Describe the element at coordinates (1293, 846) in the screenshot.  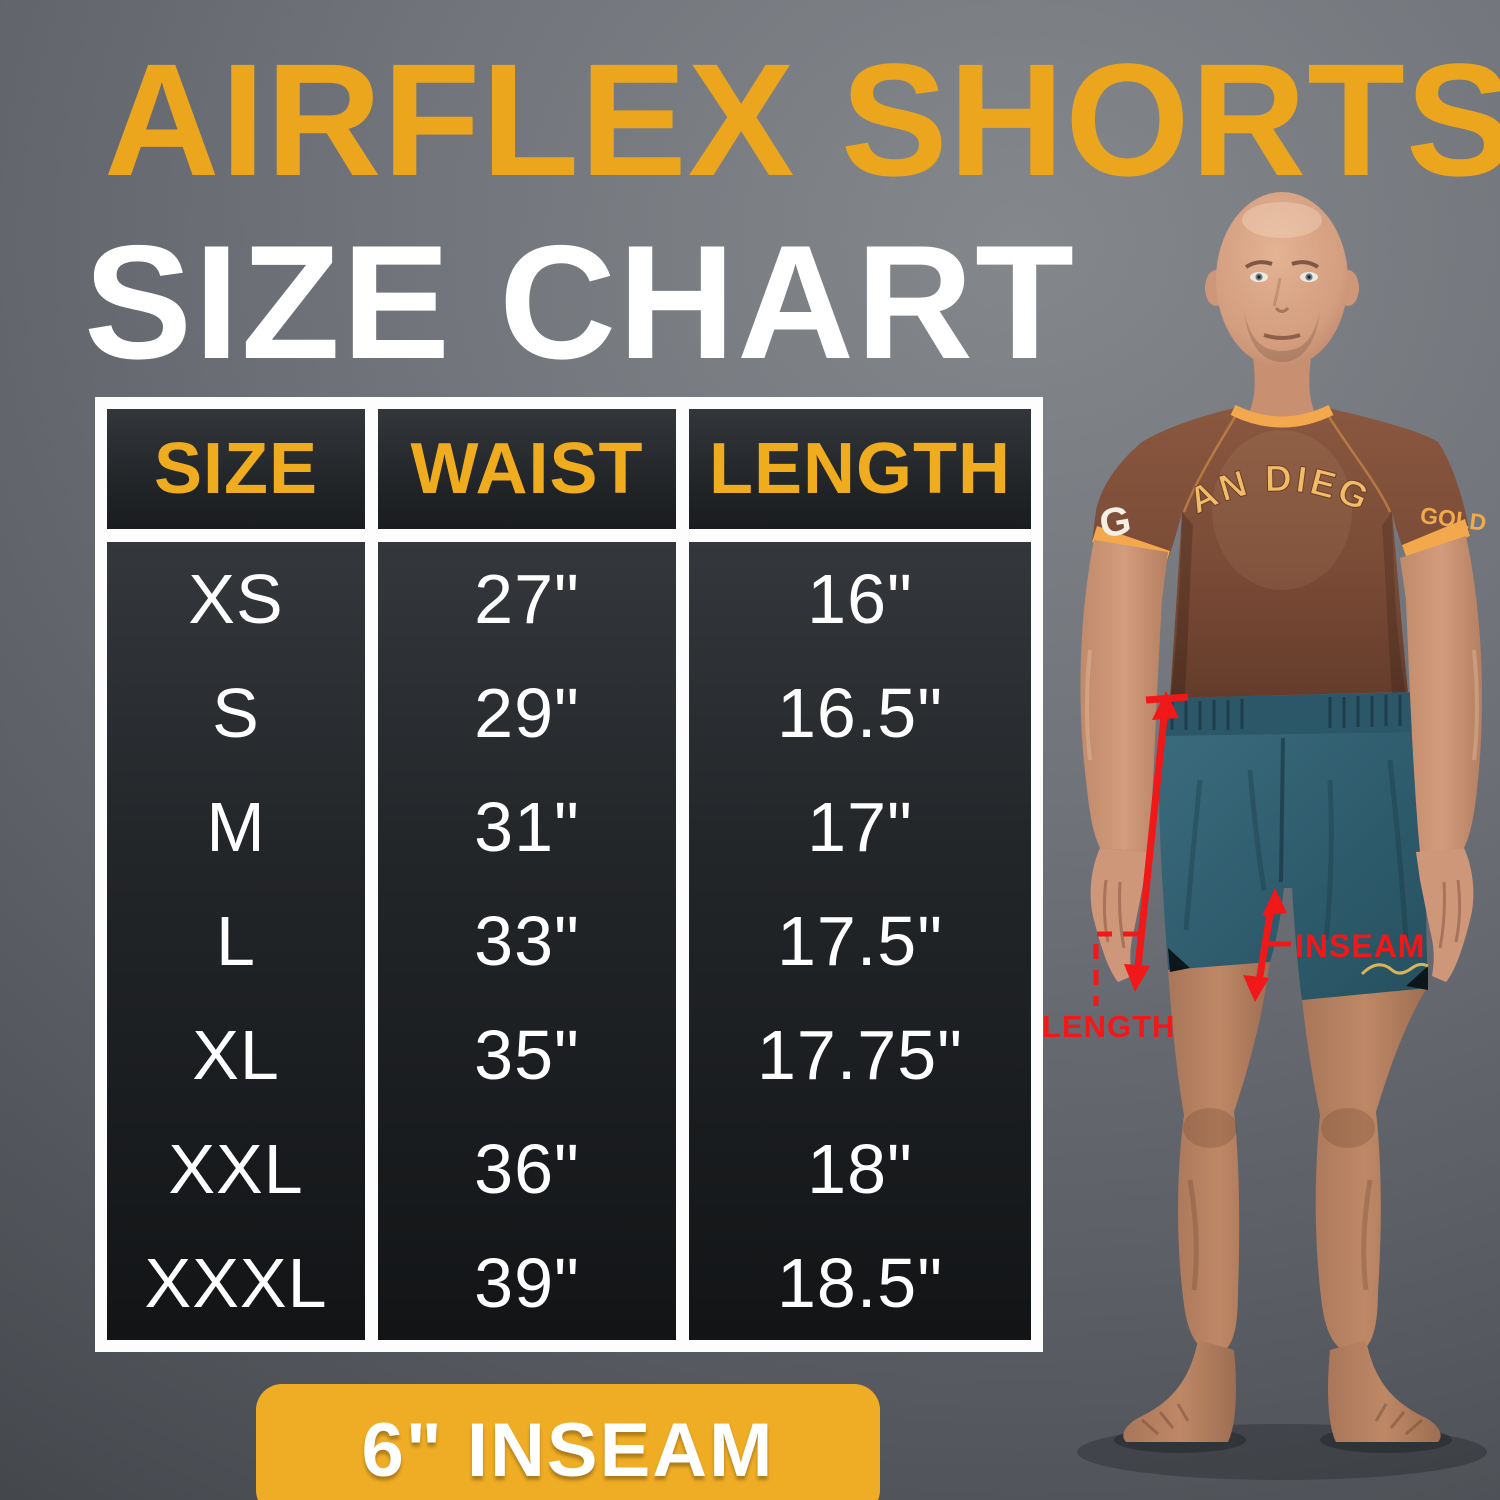
I see `shorts` at that location.